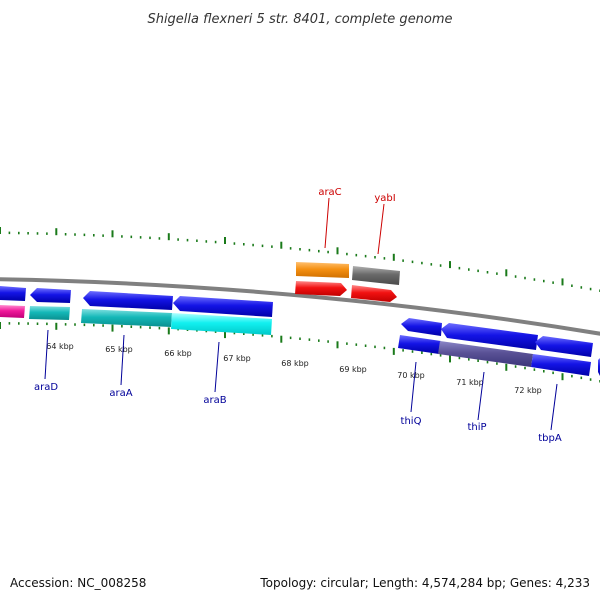 This screenshot has width=600, height=600. What do you see at coordinates (237, 358) in the screenshot?
I see `scale-label-67kbp: 67 kbp` at bounding box center [237, 358].